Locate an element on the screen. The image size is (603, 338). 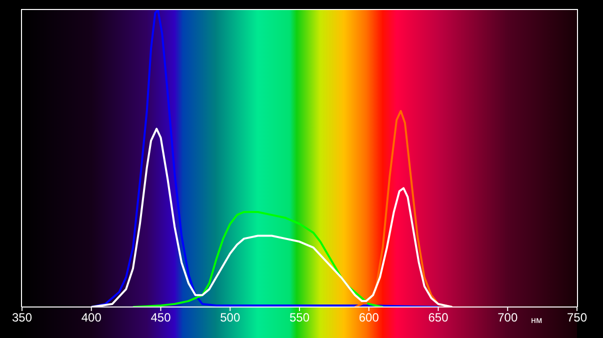
x-tick-label: 450 is located at coordinates (161, 317).